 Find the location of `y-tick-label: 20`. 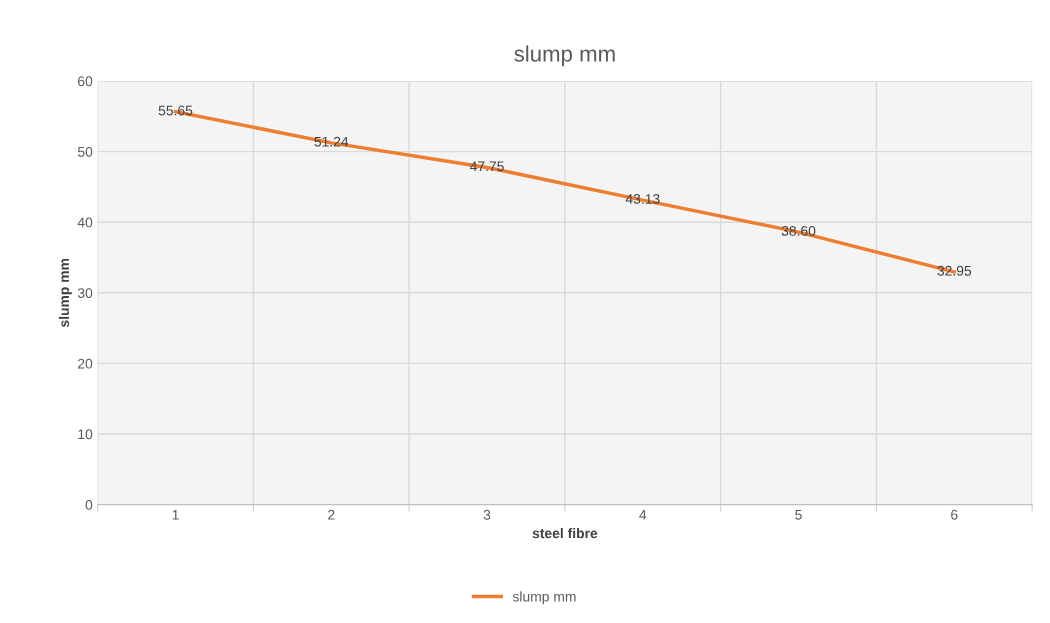

y-tick-label: 20 is located at coordinates (85, 363).